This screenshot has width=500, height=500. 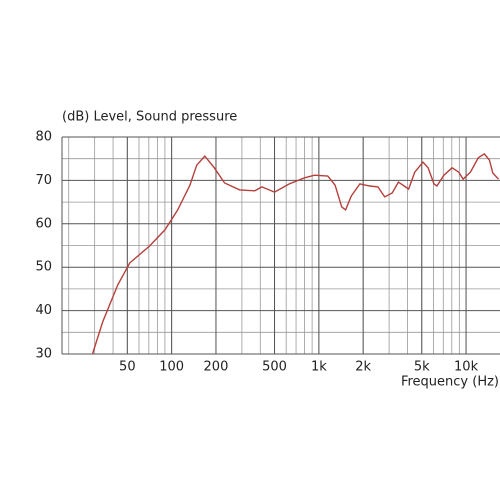 What do you see at coordinates (450, 382) in the screenshot?
I see `x-axis-label: Frequency (Hz)` at bounding box center [450, 382].